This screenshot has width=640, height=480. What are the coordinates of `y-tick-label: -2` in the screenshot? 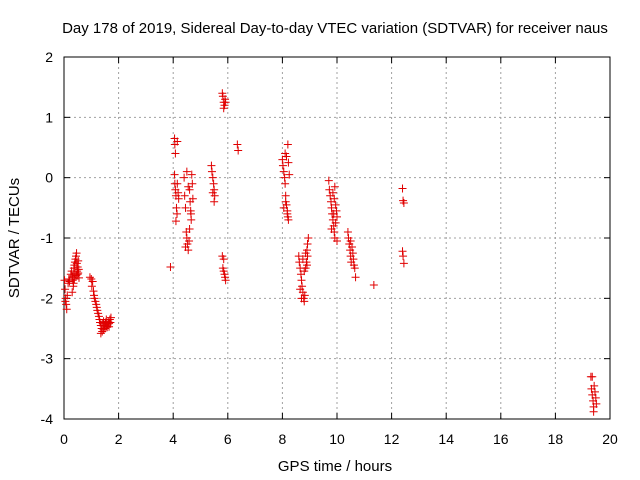 It's located at (47, 298).